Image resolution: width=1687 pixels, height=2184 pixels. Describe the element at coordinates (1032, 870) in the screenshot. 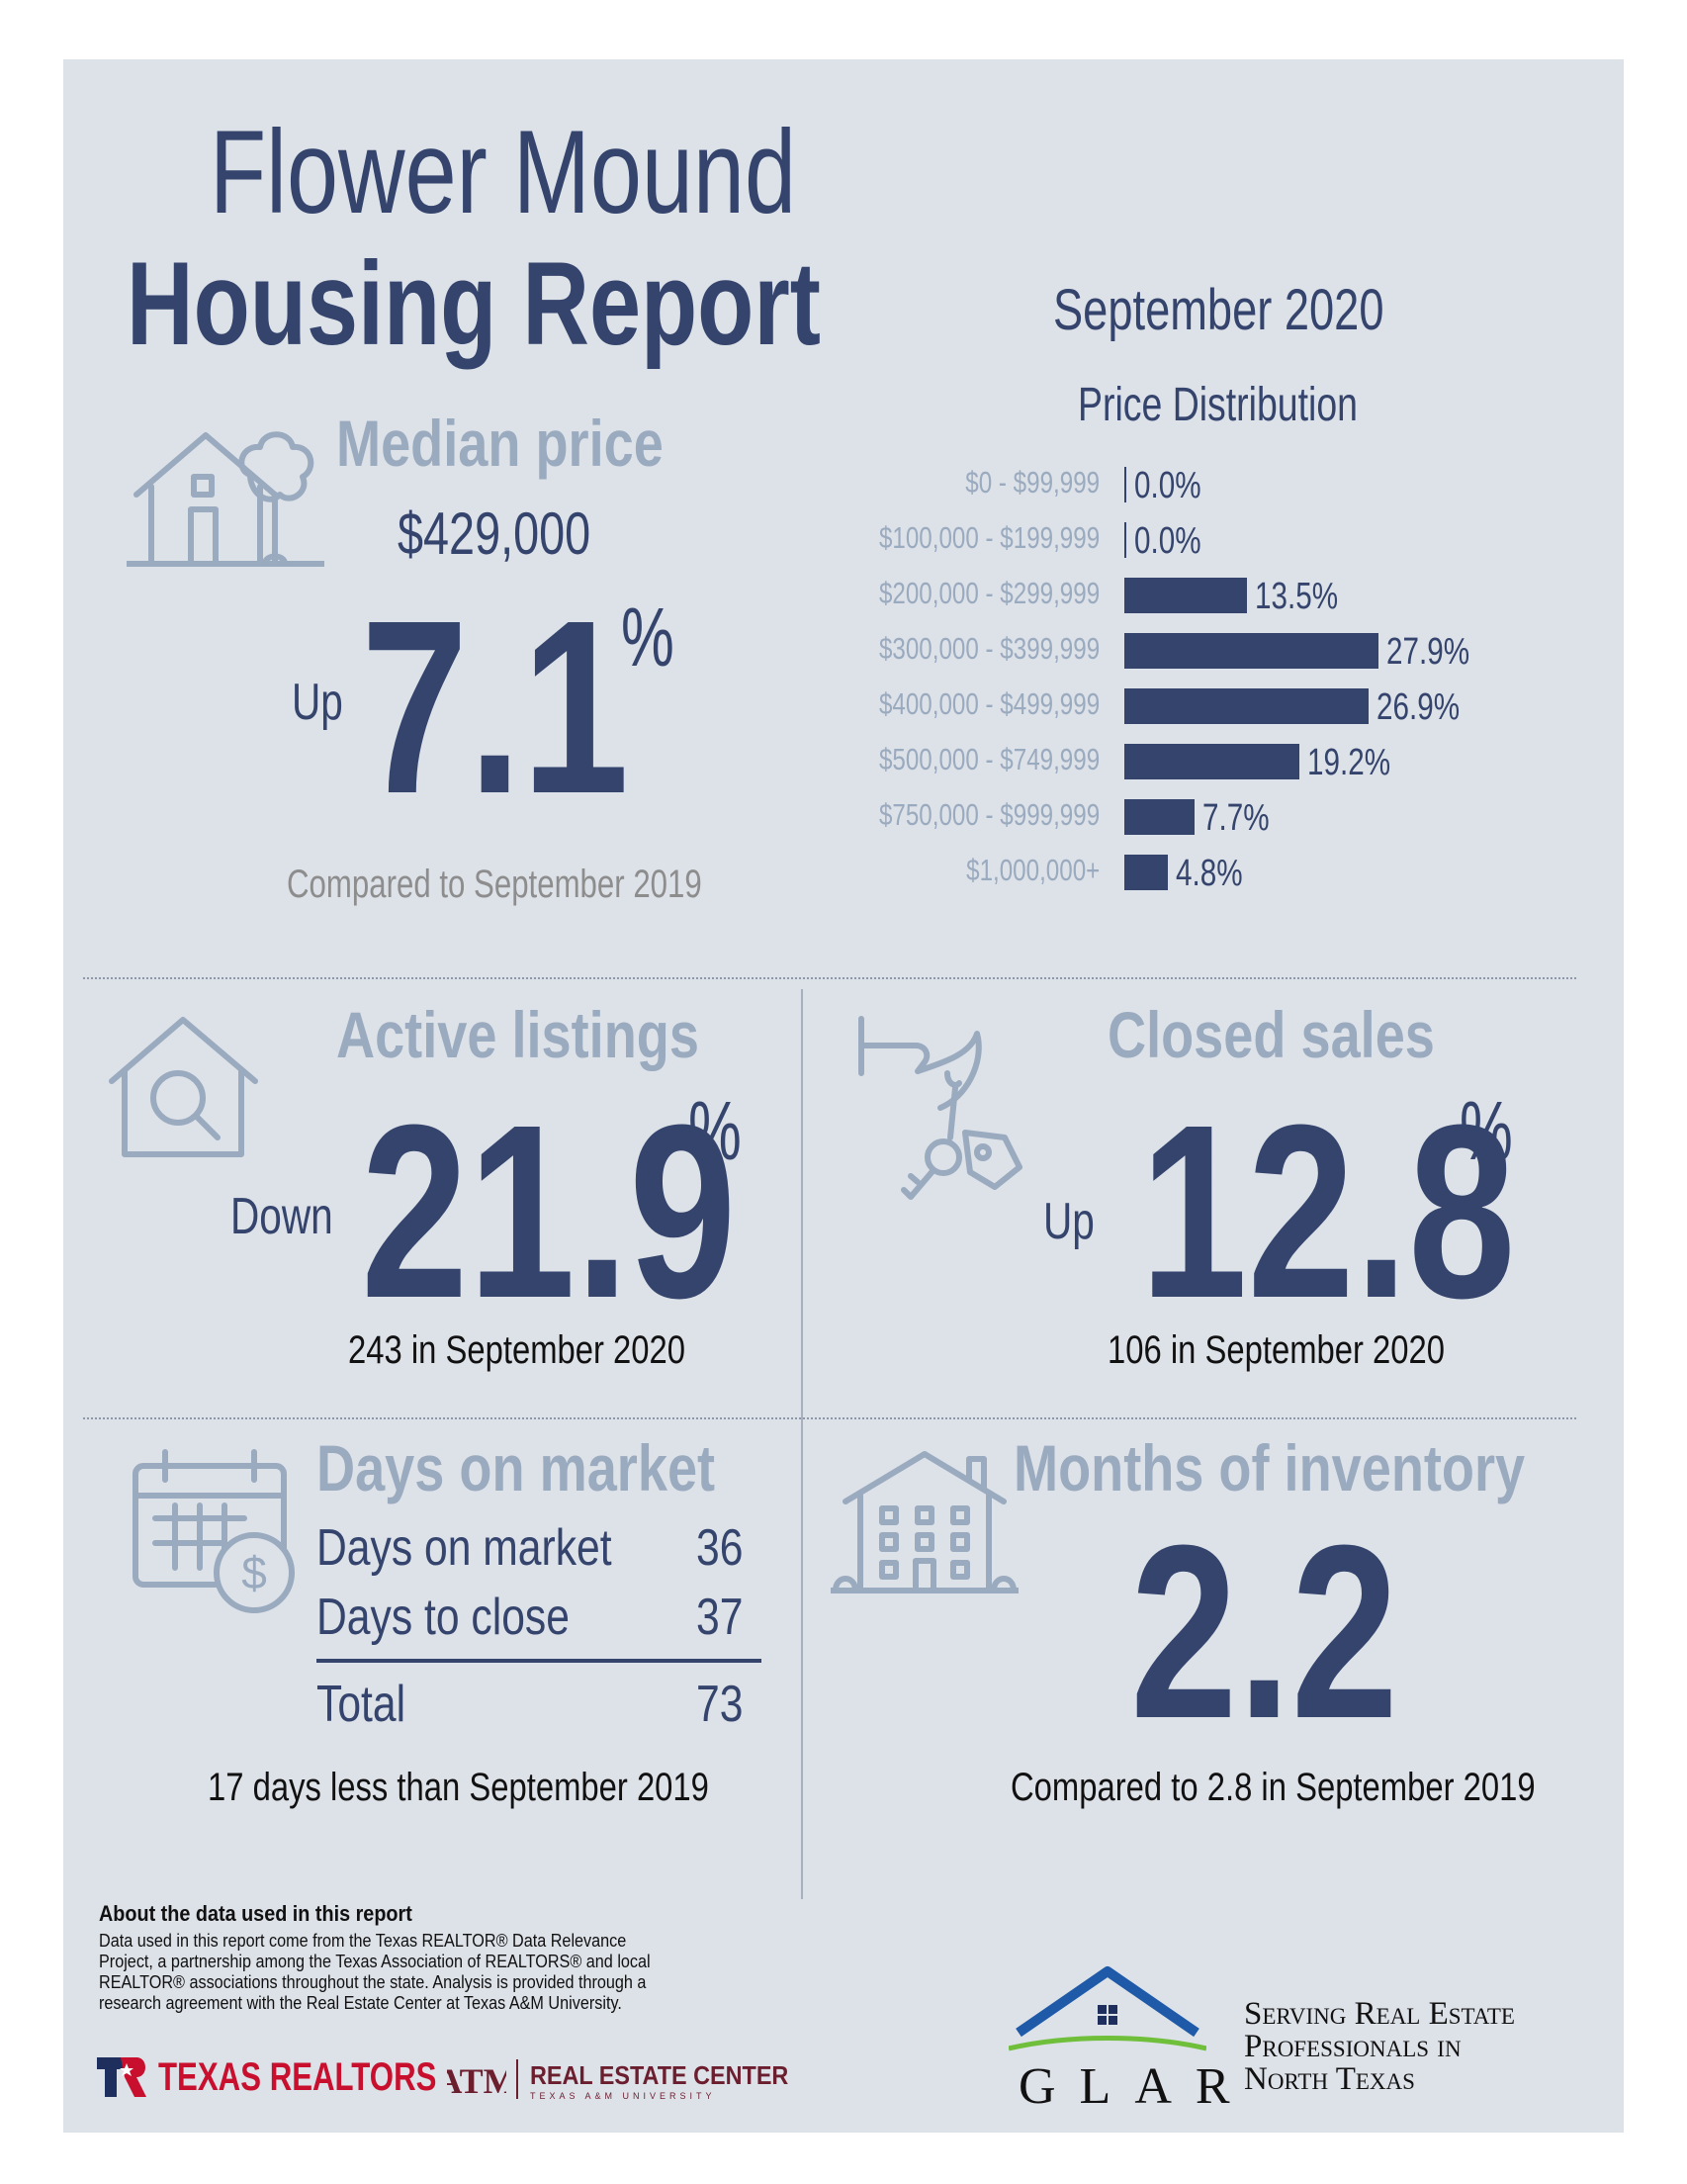

I see `price-range-label: $1,000,000+` at that location.